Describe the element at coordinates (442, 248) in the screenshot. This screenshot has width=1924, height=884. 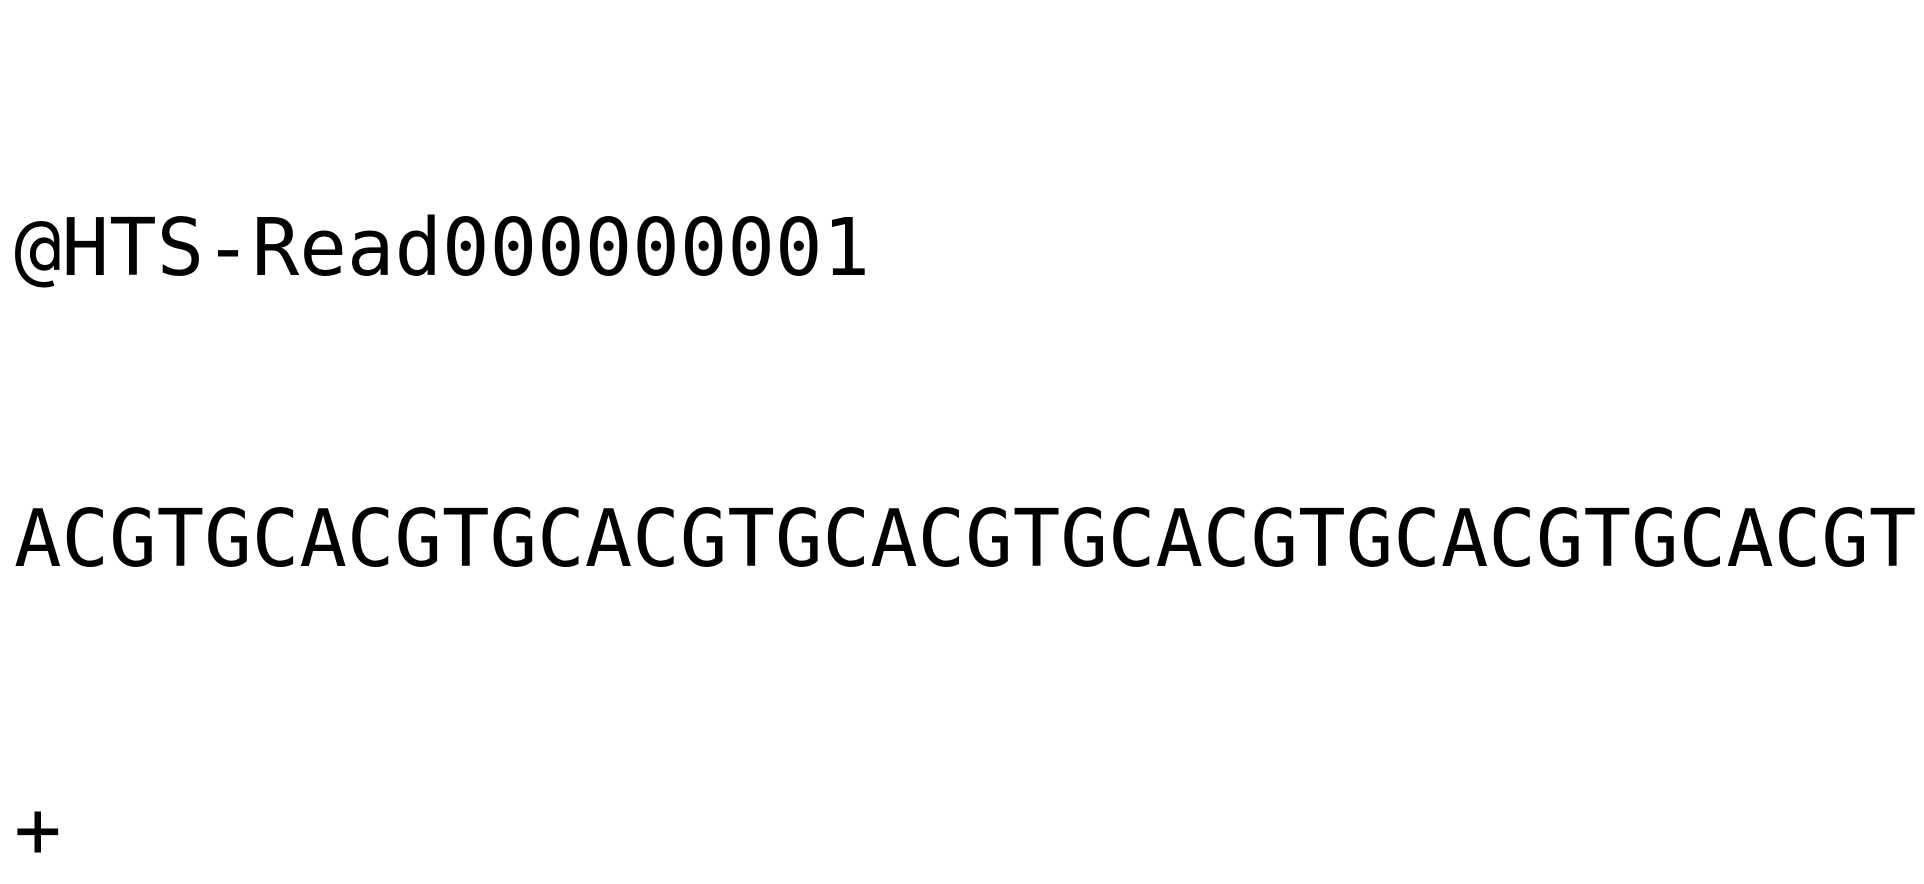
I see `read-header-line: @HTS-Read000000001` at that location.